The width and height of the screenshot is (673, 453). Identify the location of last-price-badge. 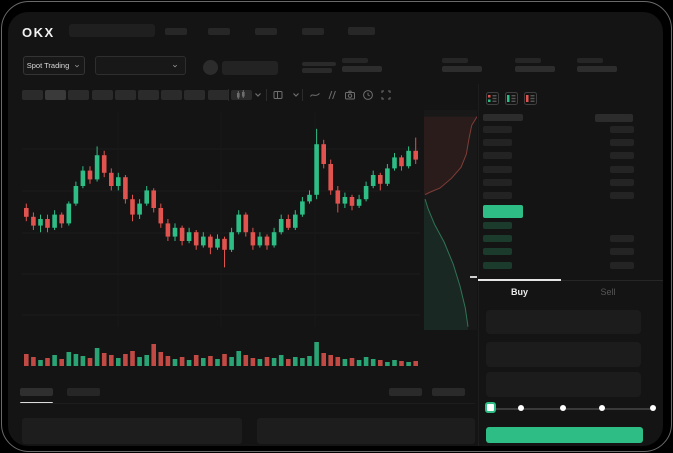
(503, 211).